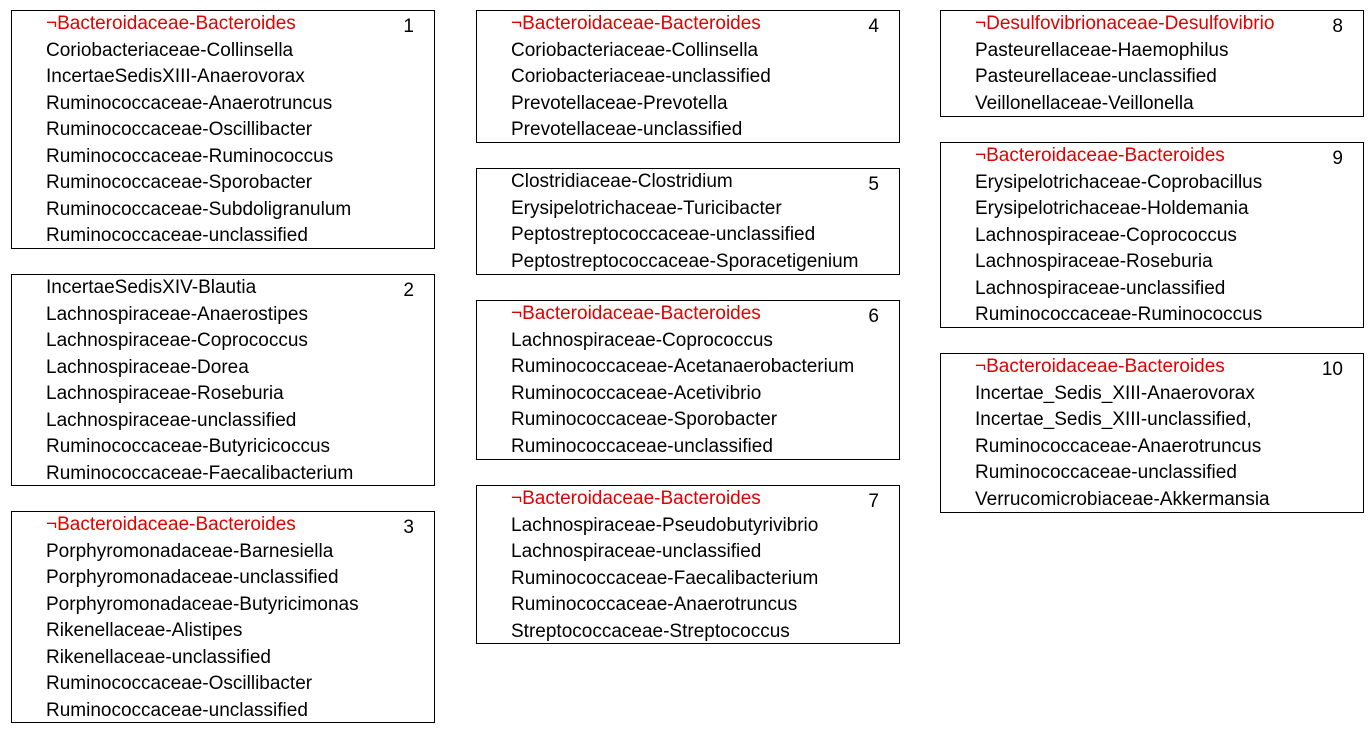 The image size is (1371, 729). Describe the element at coordinates (144, 630) in the screenshot. I see `taxon-item: Rikenellaceae-Alistipes` at that location.